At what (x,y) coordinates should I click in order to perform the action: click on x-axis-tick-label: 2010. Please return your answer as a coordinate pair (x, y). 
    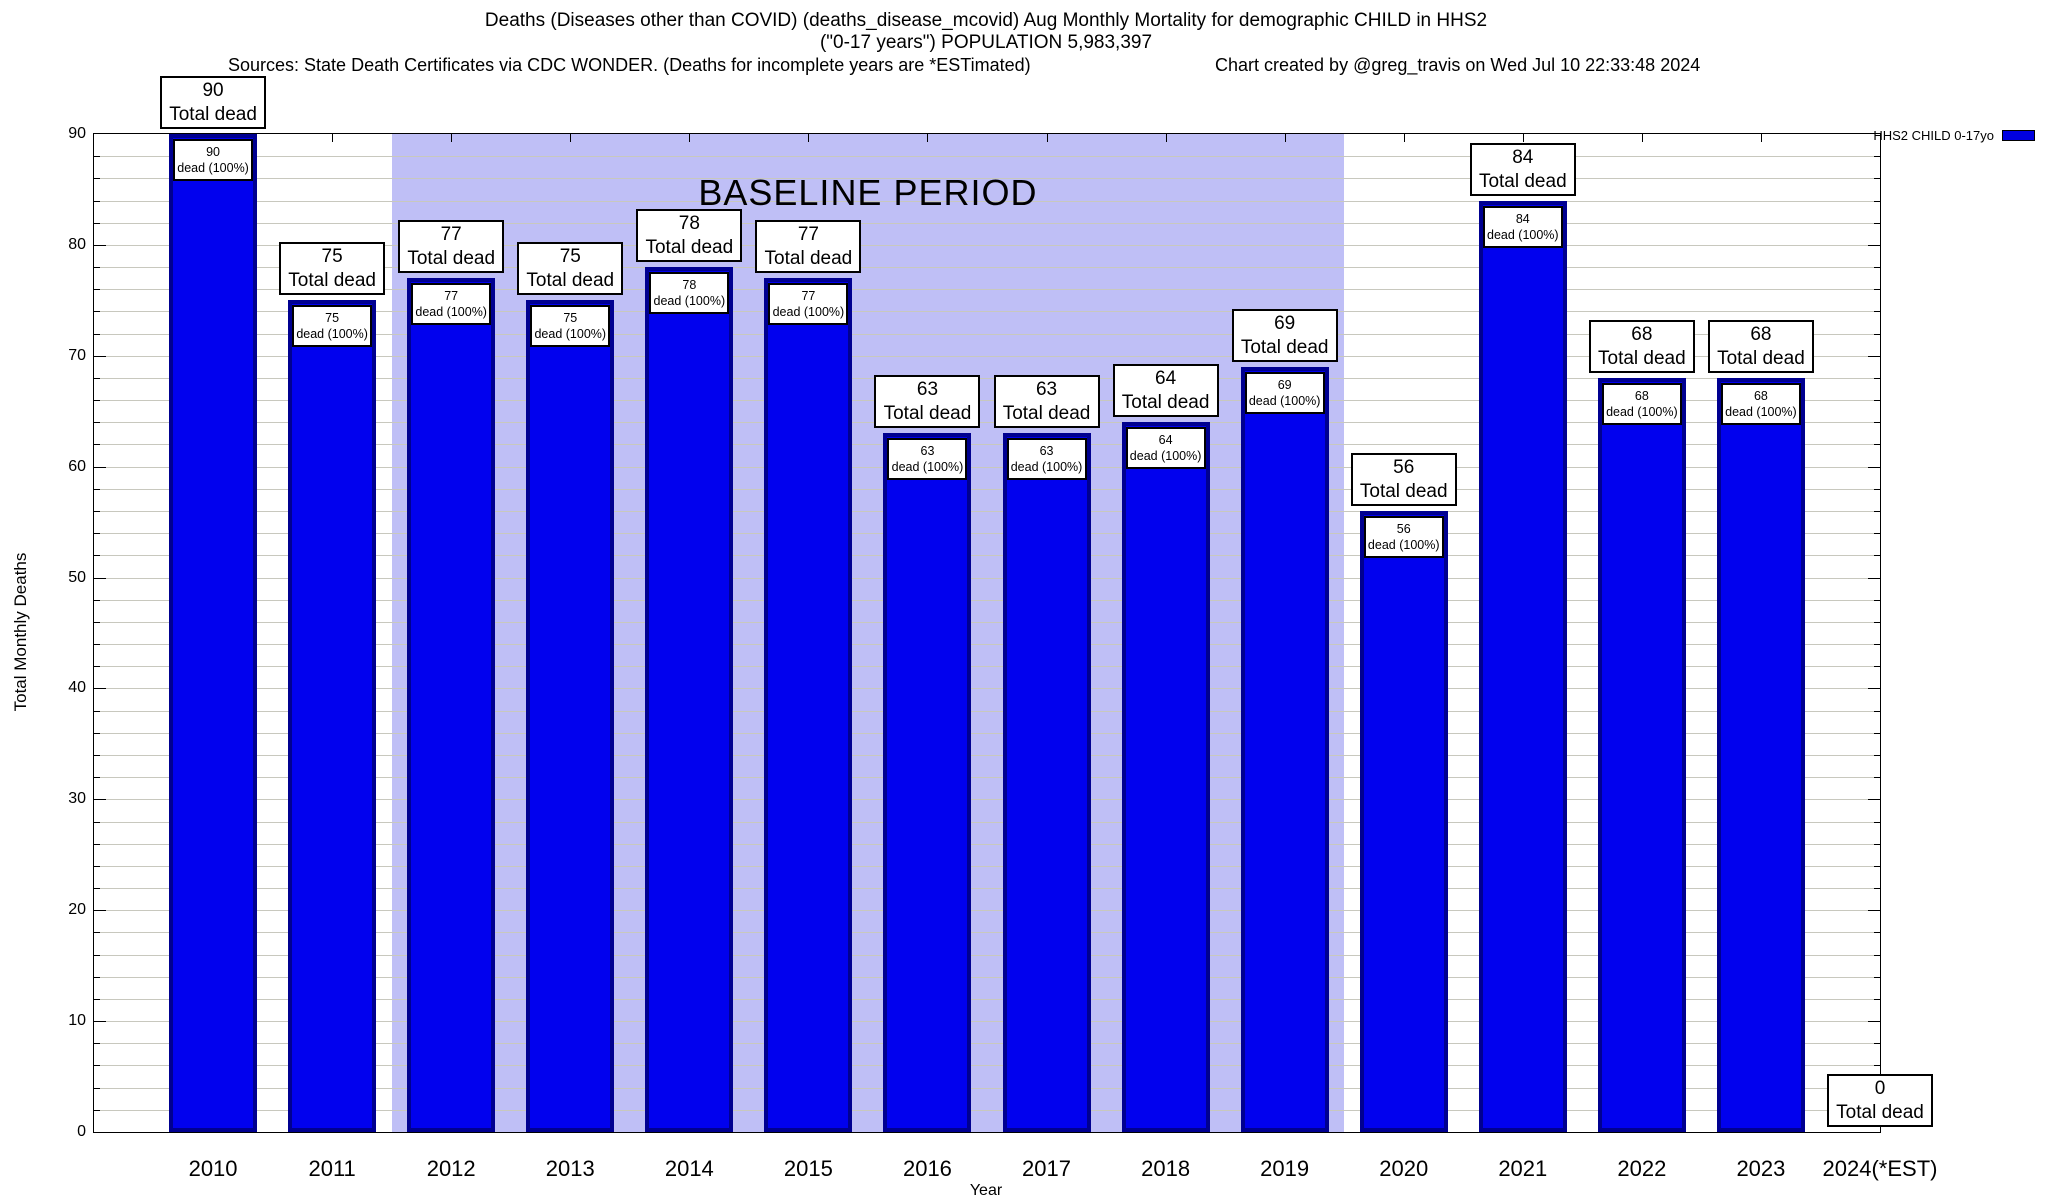
    Looking at the image, I should click on (213, 1168).